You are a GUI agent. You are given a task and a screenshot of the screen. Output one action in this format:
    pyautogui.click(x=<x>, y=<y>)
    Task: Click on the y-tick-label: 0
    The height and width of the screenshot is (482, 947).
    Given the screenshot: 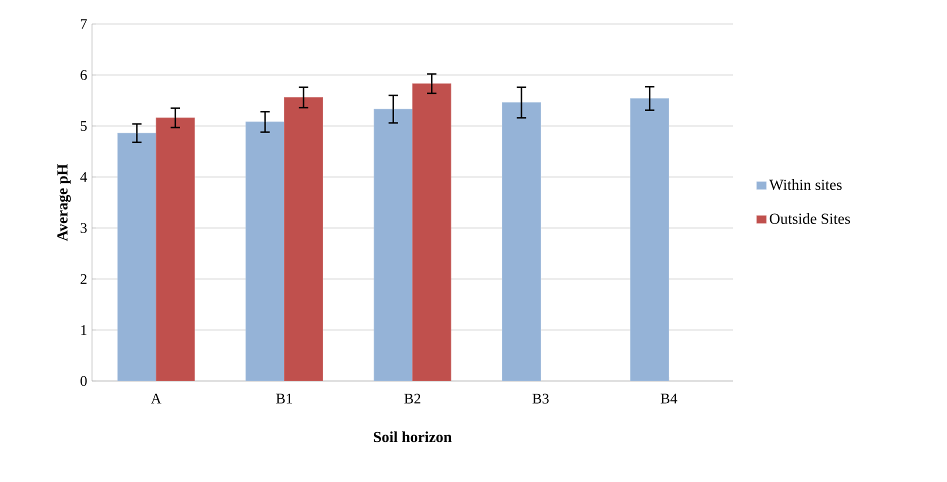 What is the action you would take?
    pyautogui.click(x=83, y=381)
    